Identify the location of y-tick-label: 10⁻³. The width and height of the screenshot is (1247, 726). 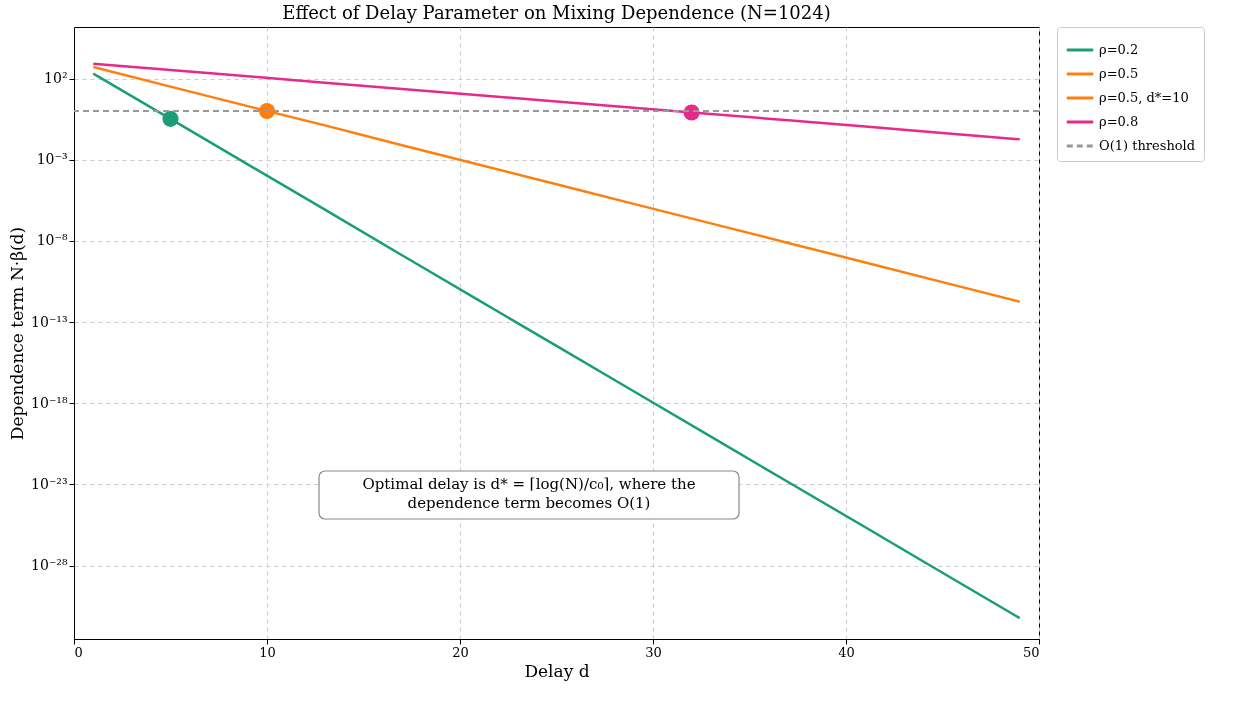
(52, 159).